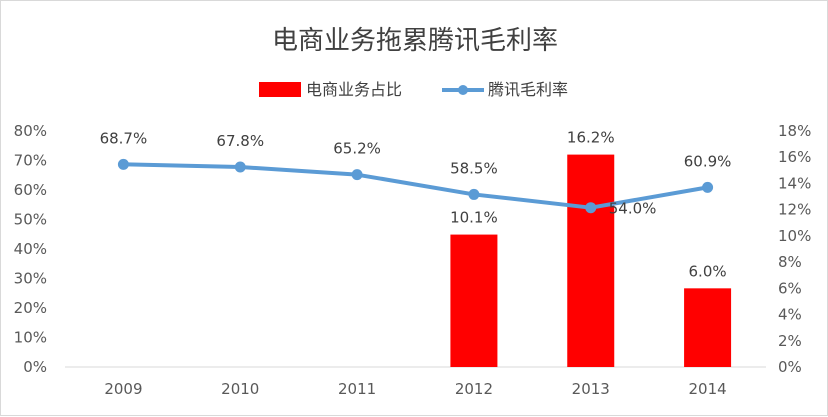 The image size is (828, 417). I want to click on legend-swatch-bar, so click(280, 89).